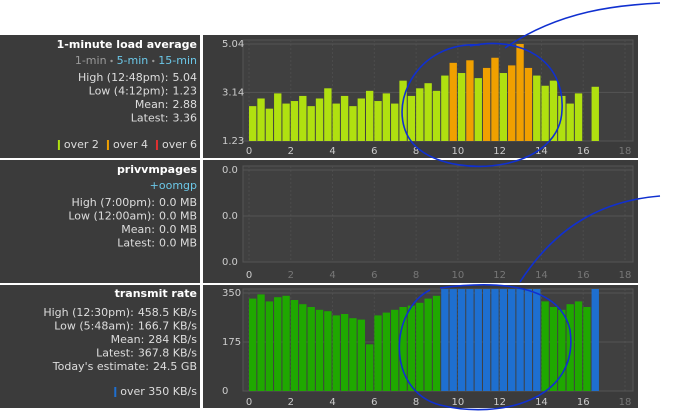 The image size is (696, 416). I want to click on stat-value: 3.36, so click(185, 118).